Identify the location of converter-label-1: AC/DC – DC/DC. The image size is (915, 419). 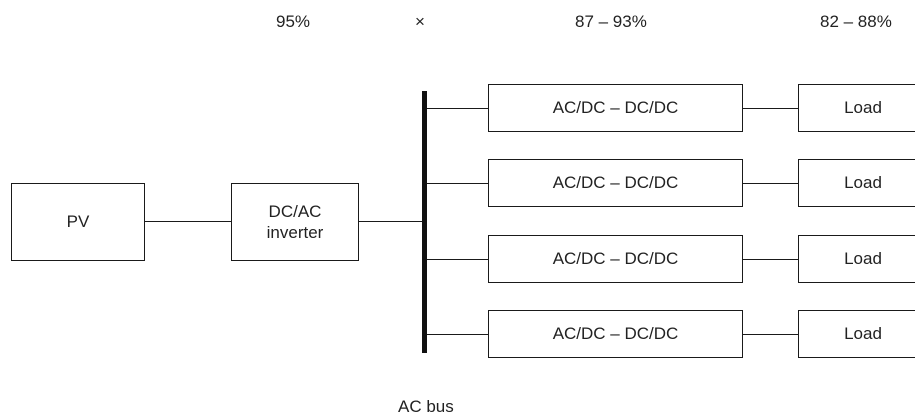
(616, 107).